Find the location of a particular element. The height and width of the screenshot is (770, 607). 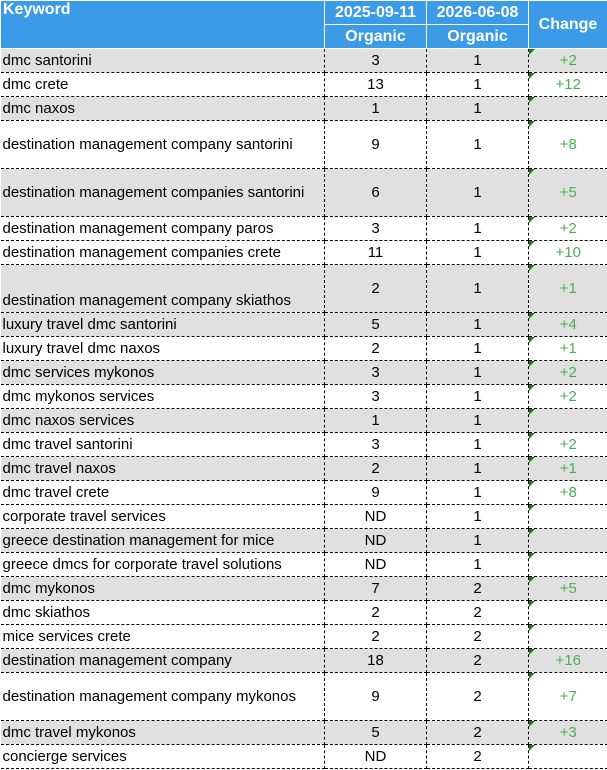

change-cell: +10 is located at coordinates (567, 252).